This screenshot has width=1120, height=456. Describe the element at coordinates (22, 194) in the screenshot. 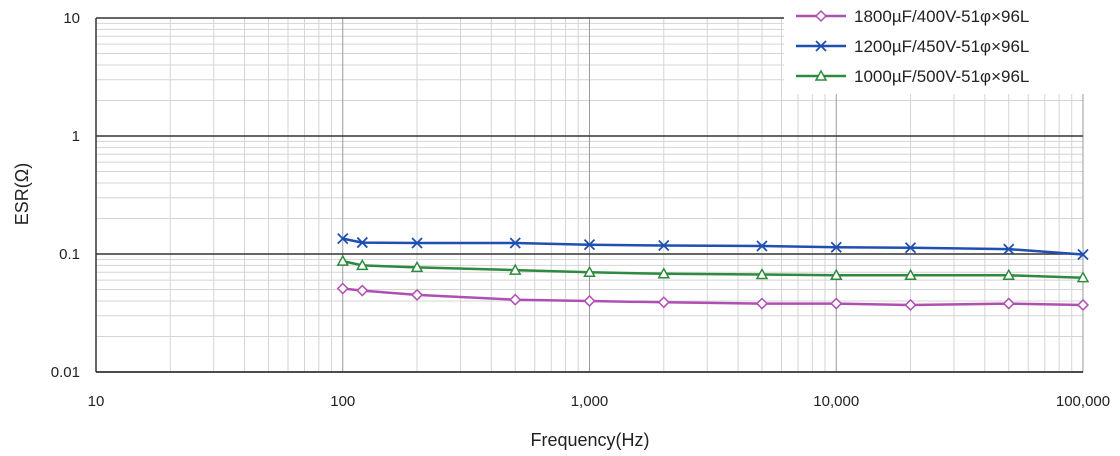

I see `y-axis-title: ESR(Ω)` at that location.